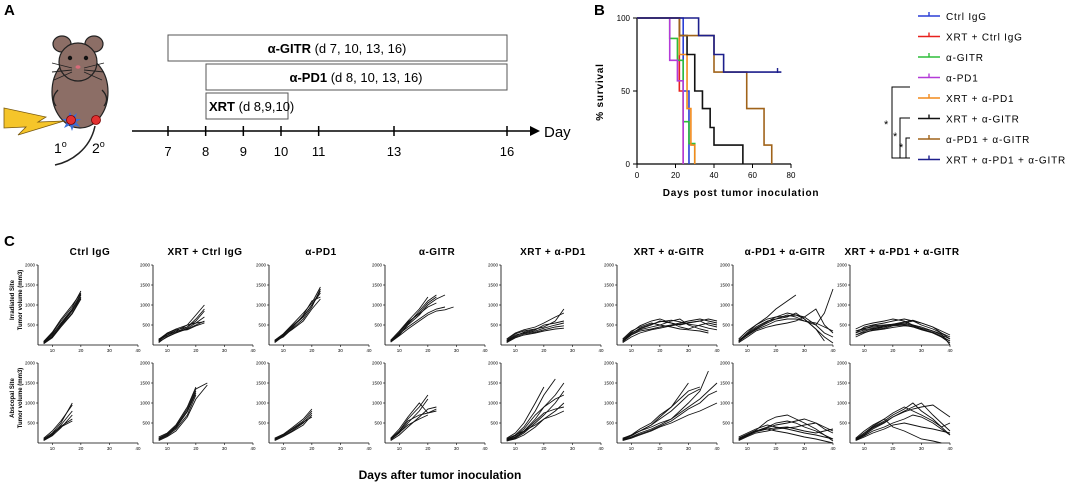 The image size is (1084, 486). I want to click on abscopal-plot-8: 500 1000 1500 2000 10 20 30 40, so click(895, 406).